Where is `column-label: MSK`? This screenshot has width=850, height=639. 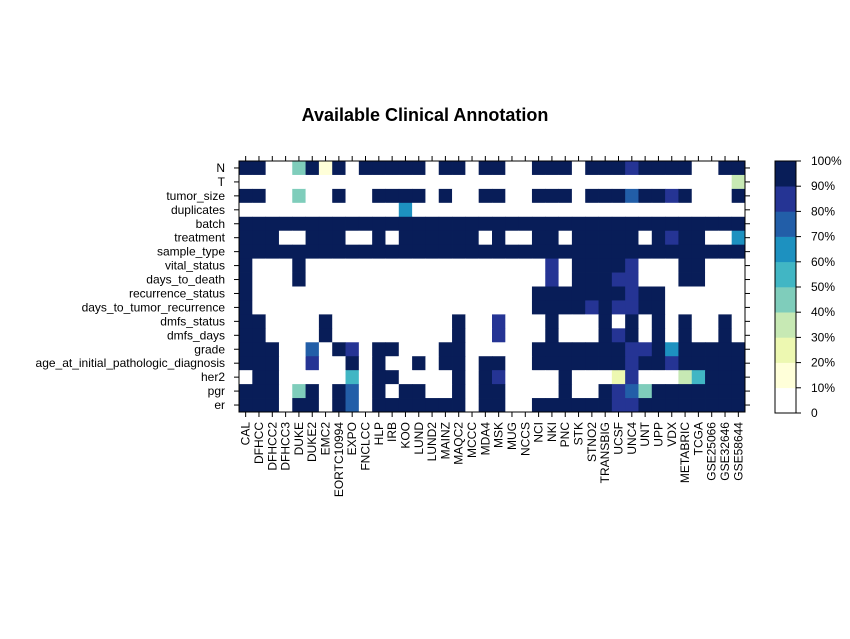
column-label: MSK is located at coordinates (499, 435).